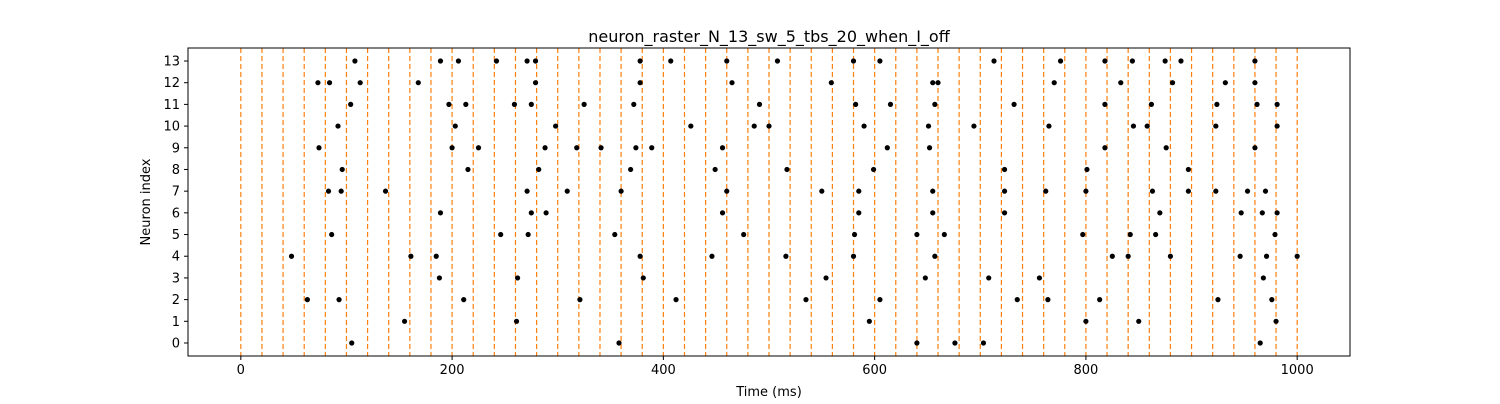  What do you see at coordinates (176, 235) in the screenshot?
I see `y-tick-label: 5` at bounding box center [176, 235].